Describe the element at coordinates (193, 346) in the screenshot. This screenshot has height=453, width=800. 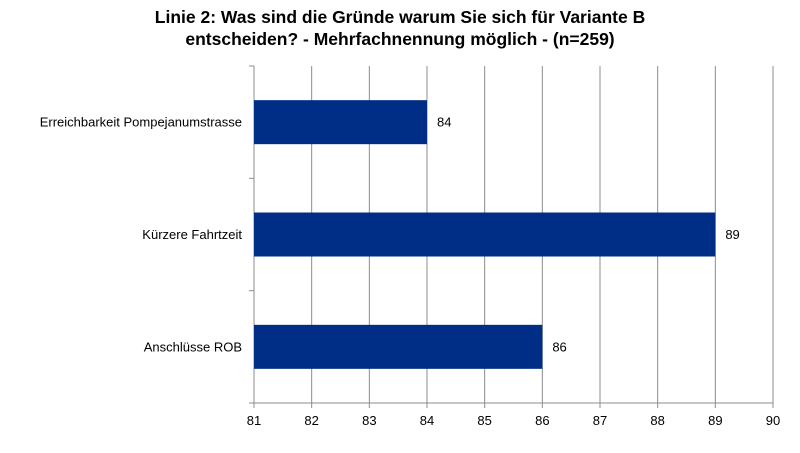
I see `category-label-3: Anschlüsse ROB` at that location.